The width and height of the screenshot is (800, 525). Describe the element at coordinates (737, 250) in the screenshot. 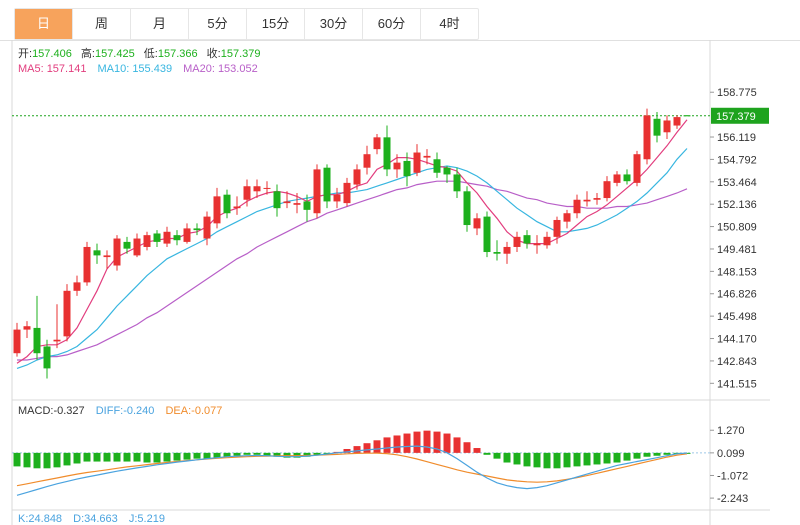

I see `price-tick-label: 149.481` at that location.